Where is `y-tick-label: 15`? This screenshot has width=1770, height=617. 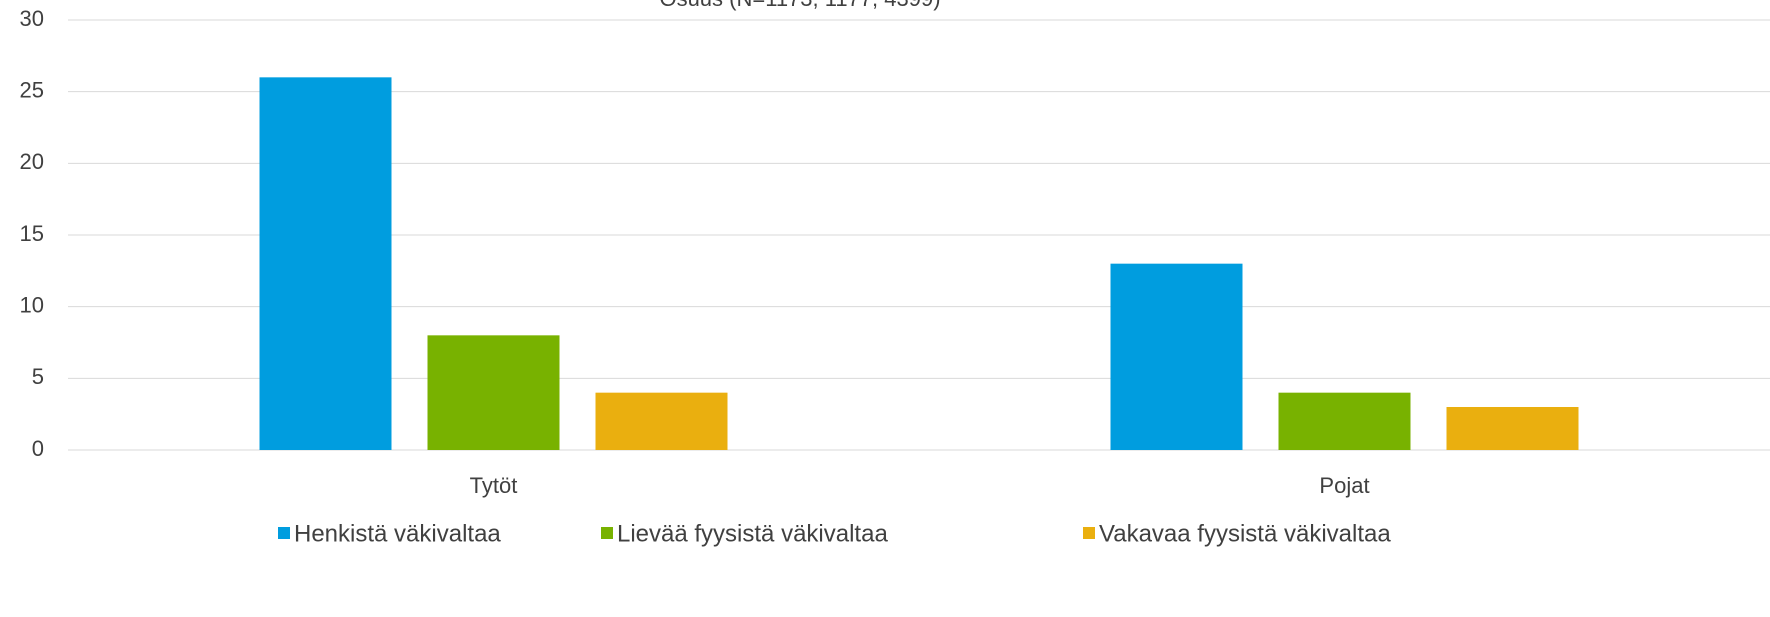 y-tick-label: 15 is located at coordinates (32, 233).